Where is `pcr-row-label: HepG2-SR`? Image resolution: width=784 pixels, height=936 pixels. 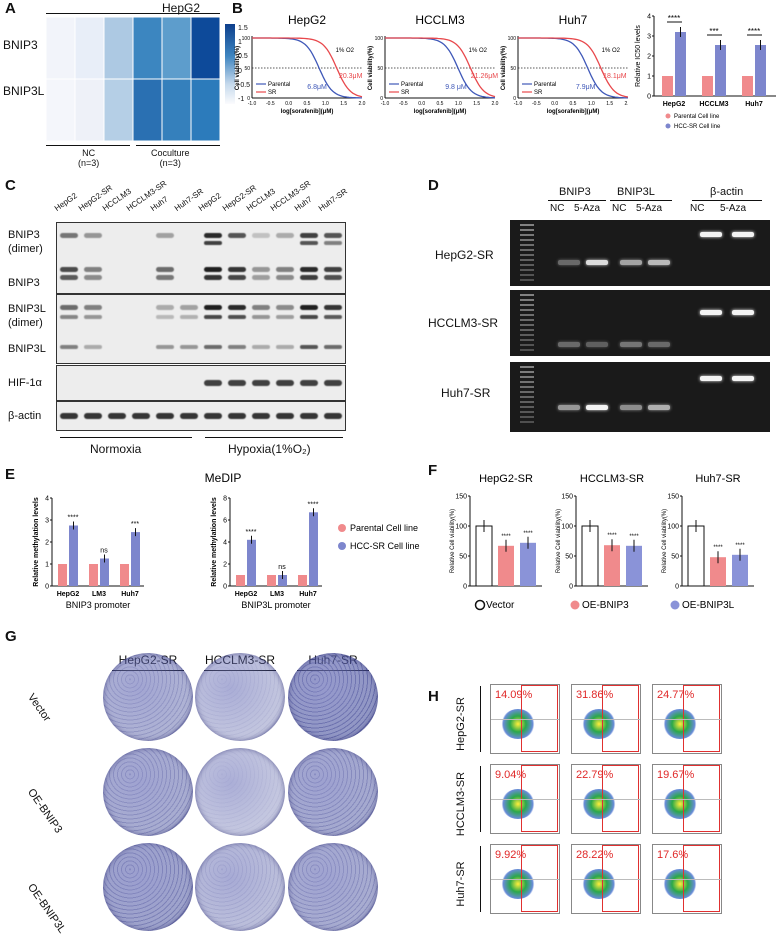 pcr-row-label: HepG2-SR is located at coordinates (464, 255).